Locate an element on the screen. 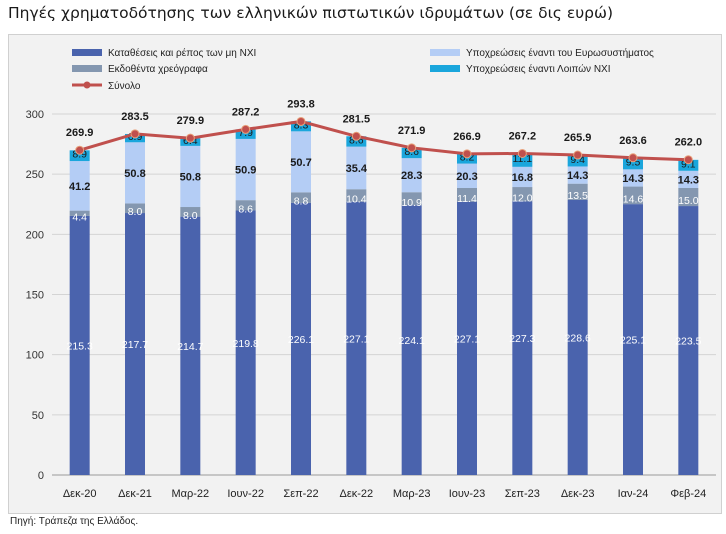 The image size is (726, 534). total-data-label: 283.5 is located at coordinates (135, 117).